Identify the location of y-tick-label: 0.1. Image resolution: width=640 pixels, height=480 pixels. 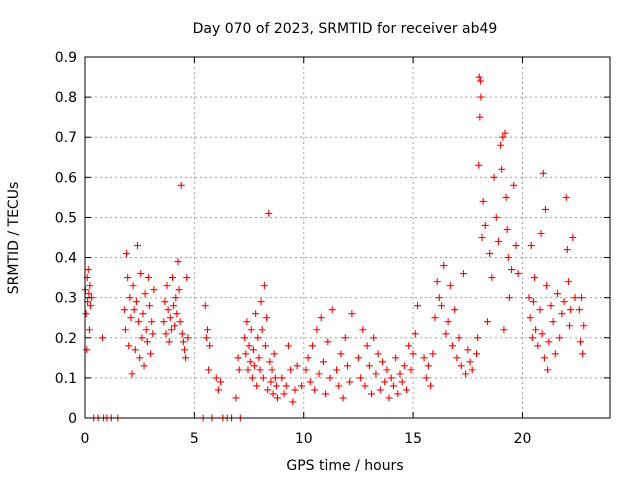
(66, 379).